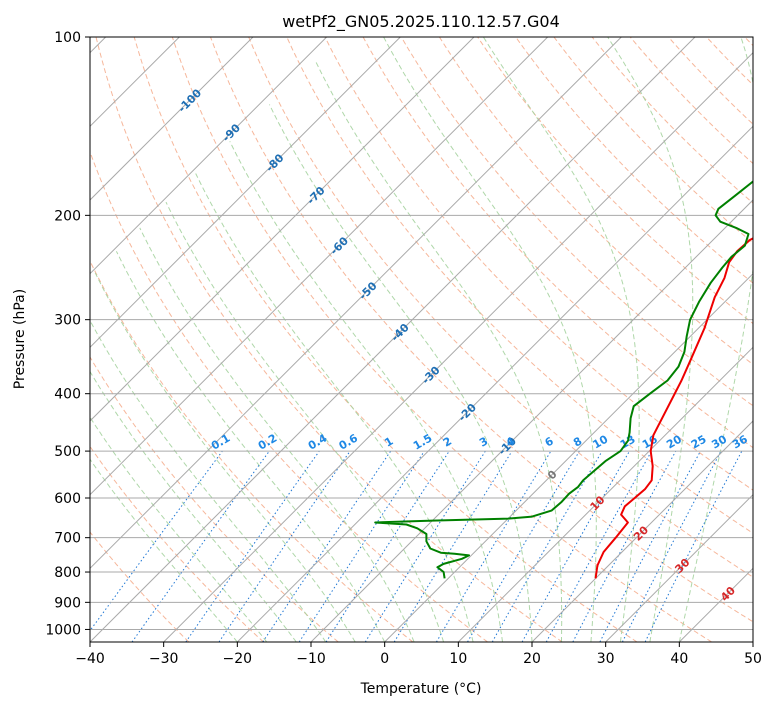  What do you see at coordinates (67, 216) in the screenshot?
I see `y-tick-label: 200` at bounding box center [67, 216].